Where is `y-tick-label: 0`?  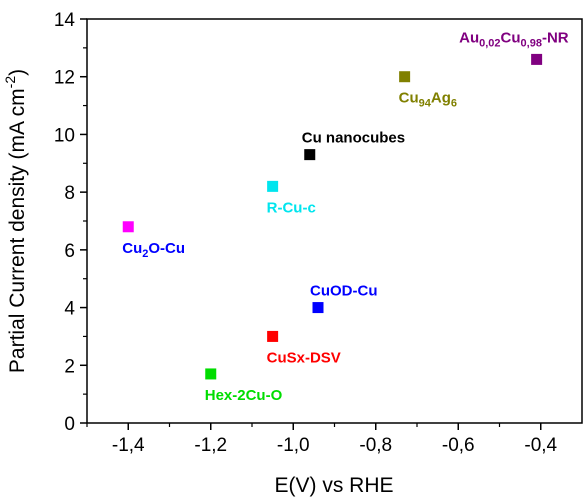 y-tick-label: 0 is located at coordinates (69, 424).